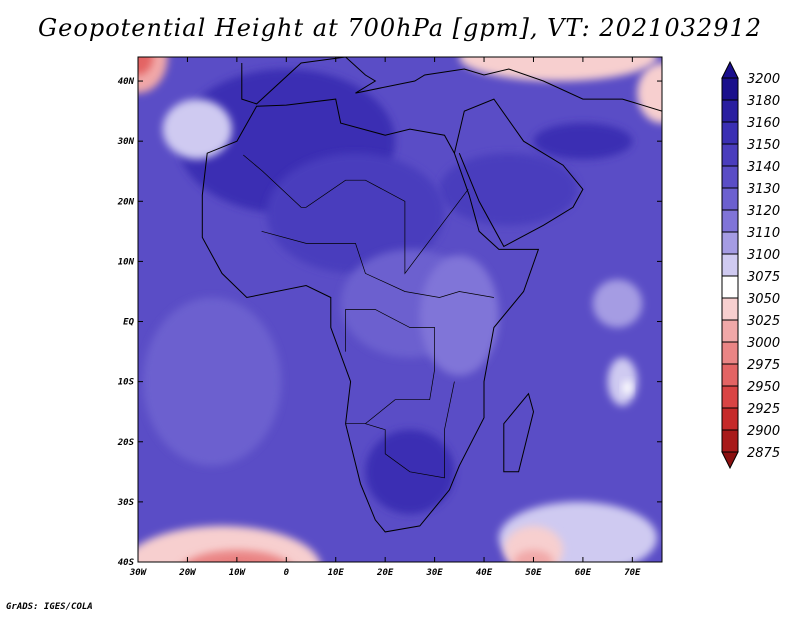 The height and width of the screenshot is (622, 800). What do you see at coordinates (763, 387) in the screenshot?
I see `colorbar-label: 2950` at bounding box center [763, 387].